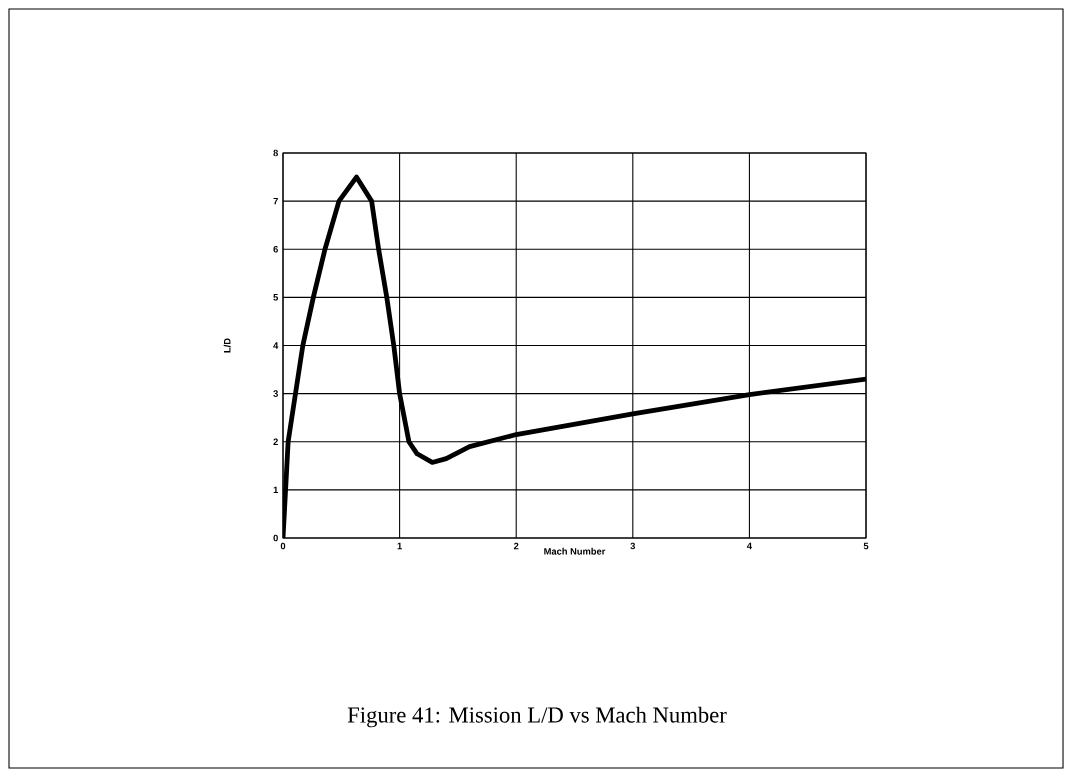  What do you see at coordinates (866, 546) in the screenshot?
I see `x-tick-label: 5` at bounding box center [866, 546].